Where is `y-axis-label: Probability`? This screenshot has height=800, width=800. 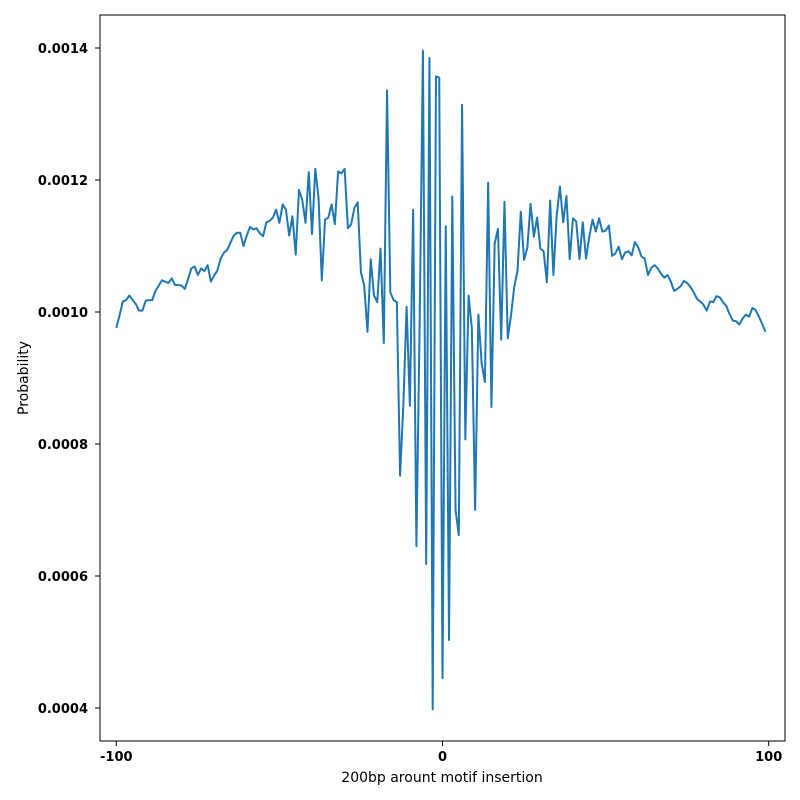 y-axis-label: Probability is located at coordinates (24, 378).